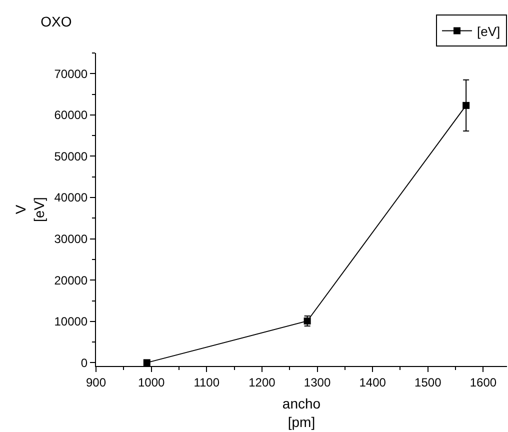 Image resolution: width=508 pixels, height=432 pixels. Describe the element at coordinates (262, 382) in the screenshot. I see `x-tick-label: 1200` at that location.